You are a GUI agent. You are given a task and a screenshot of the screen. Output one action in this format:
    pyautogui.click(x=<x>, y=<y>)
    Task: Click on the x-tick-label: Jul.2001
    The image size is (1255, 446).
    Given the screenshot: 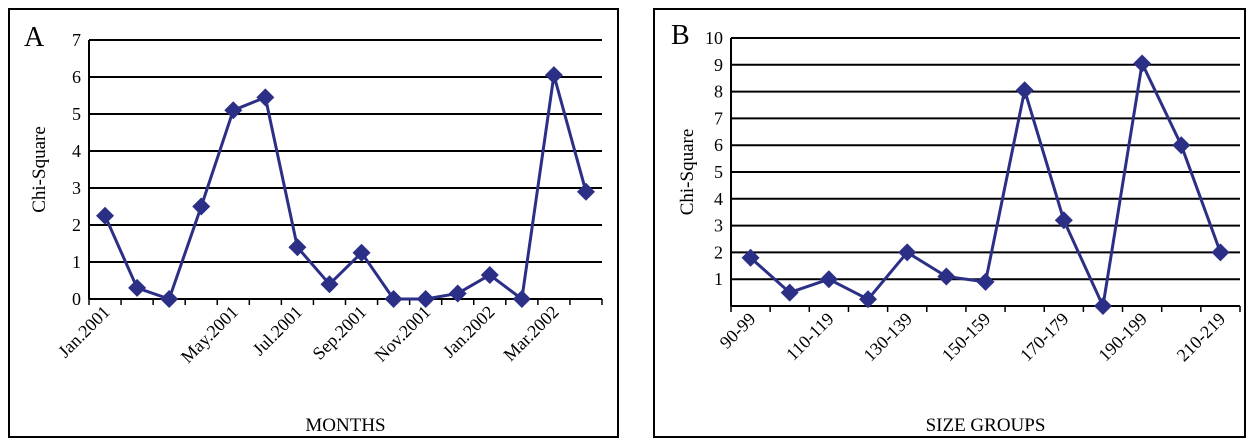 What is the action you would take?
    pyautogui.click(x=278, y=331)
    